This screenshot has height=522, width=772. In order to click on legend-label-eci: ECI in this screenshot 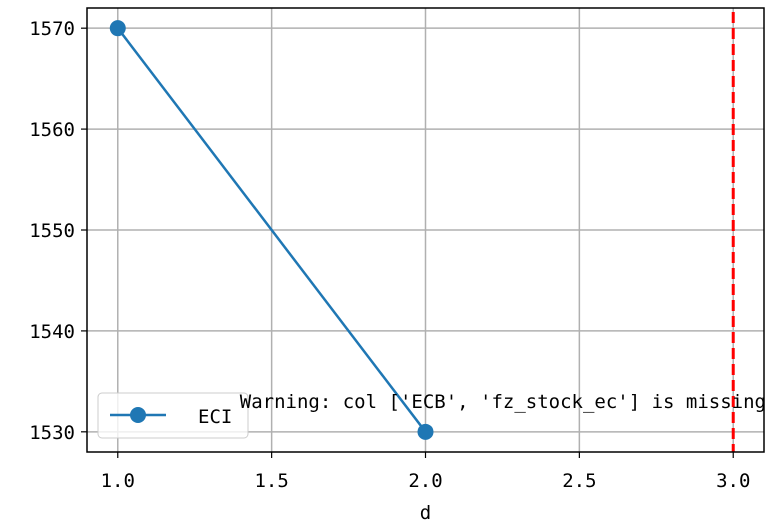, I will do `click(215, 417)`.